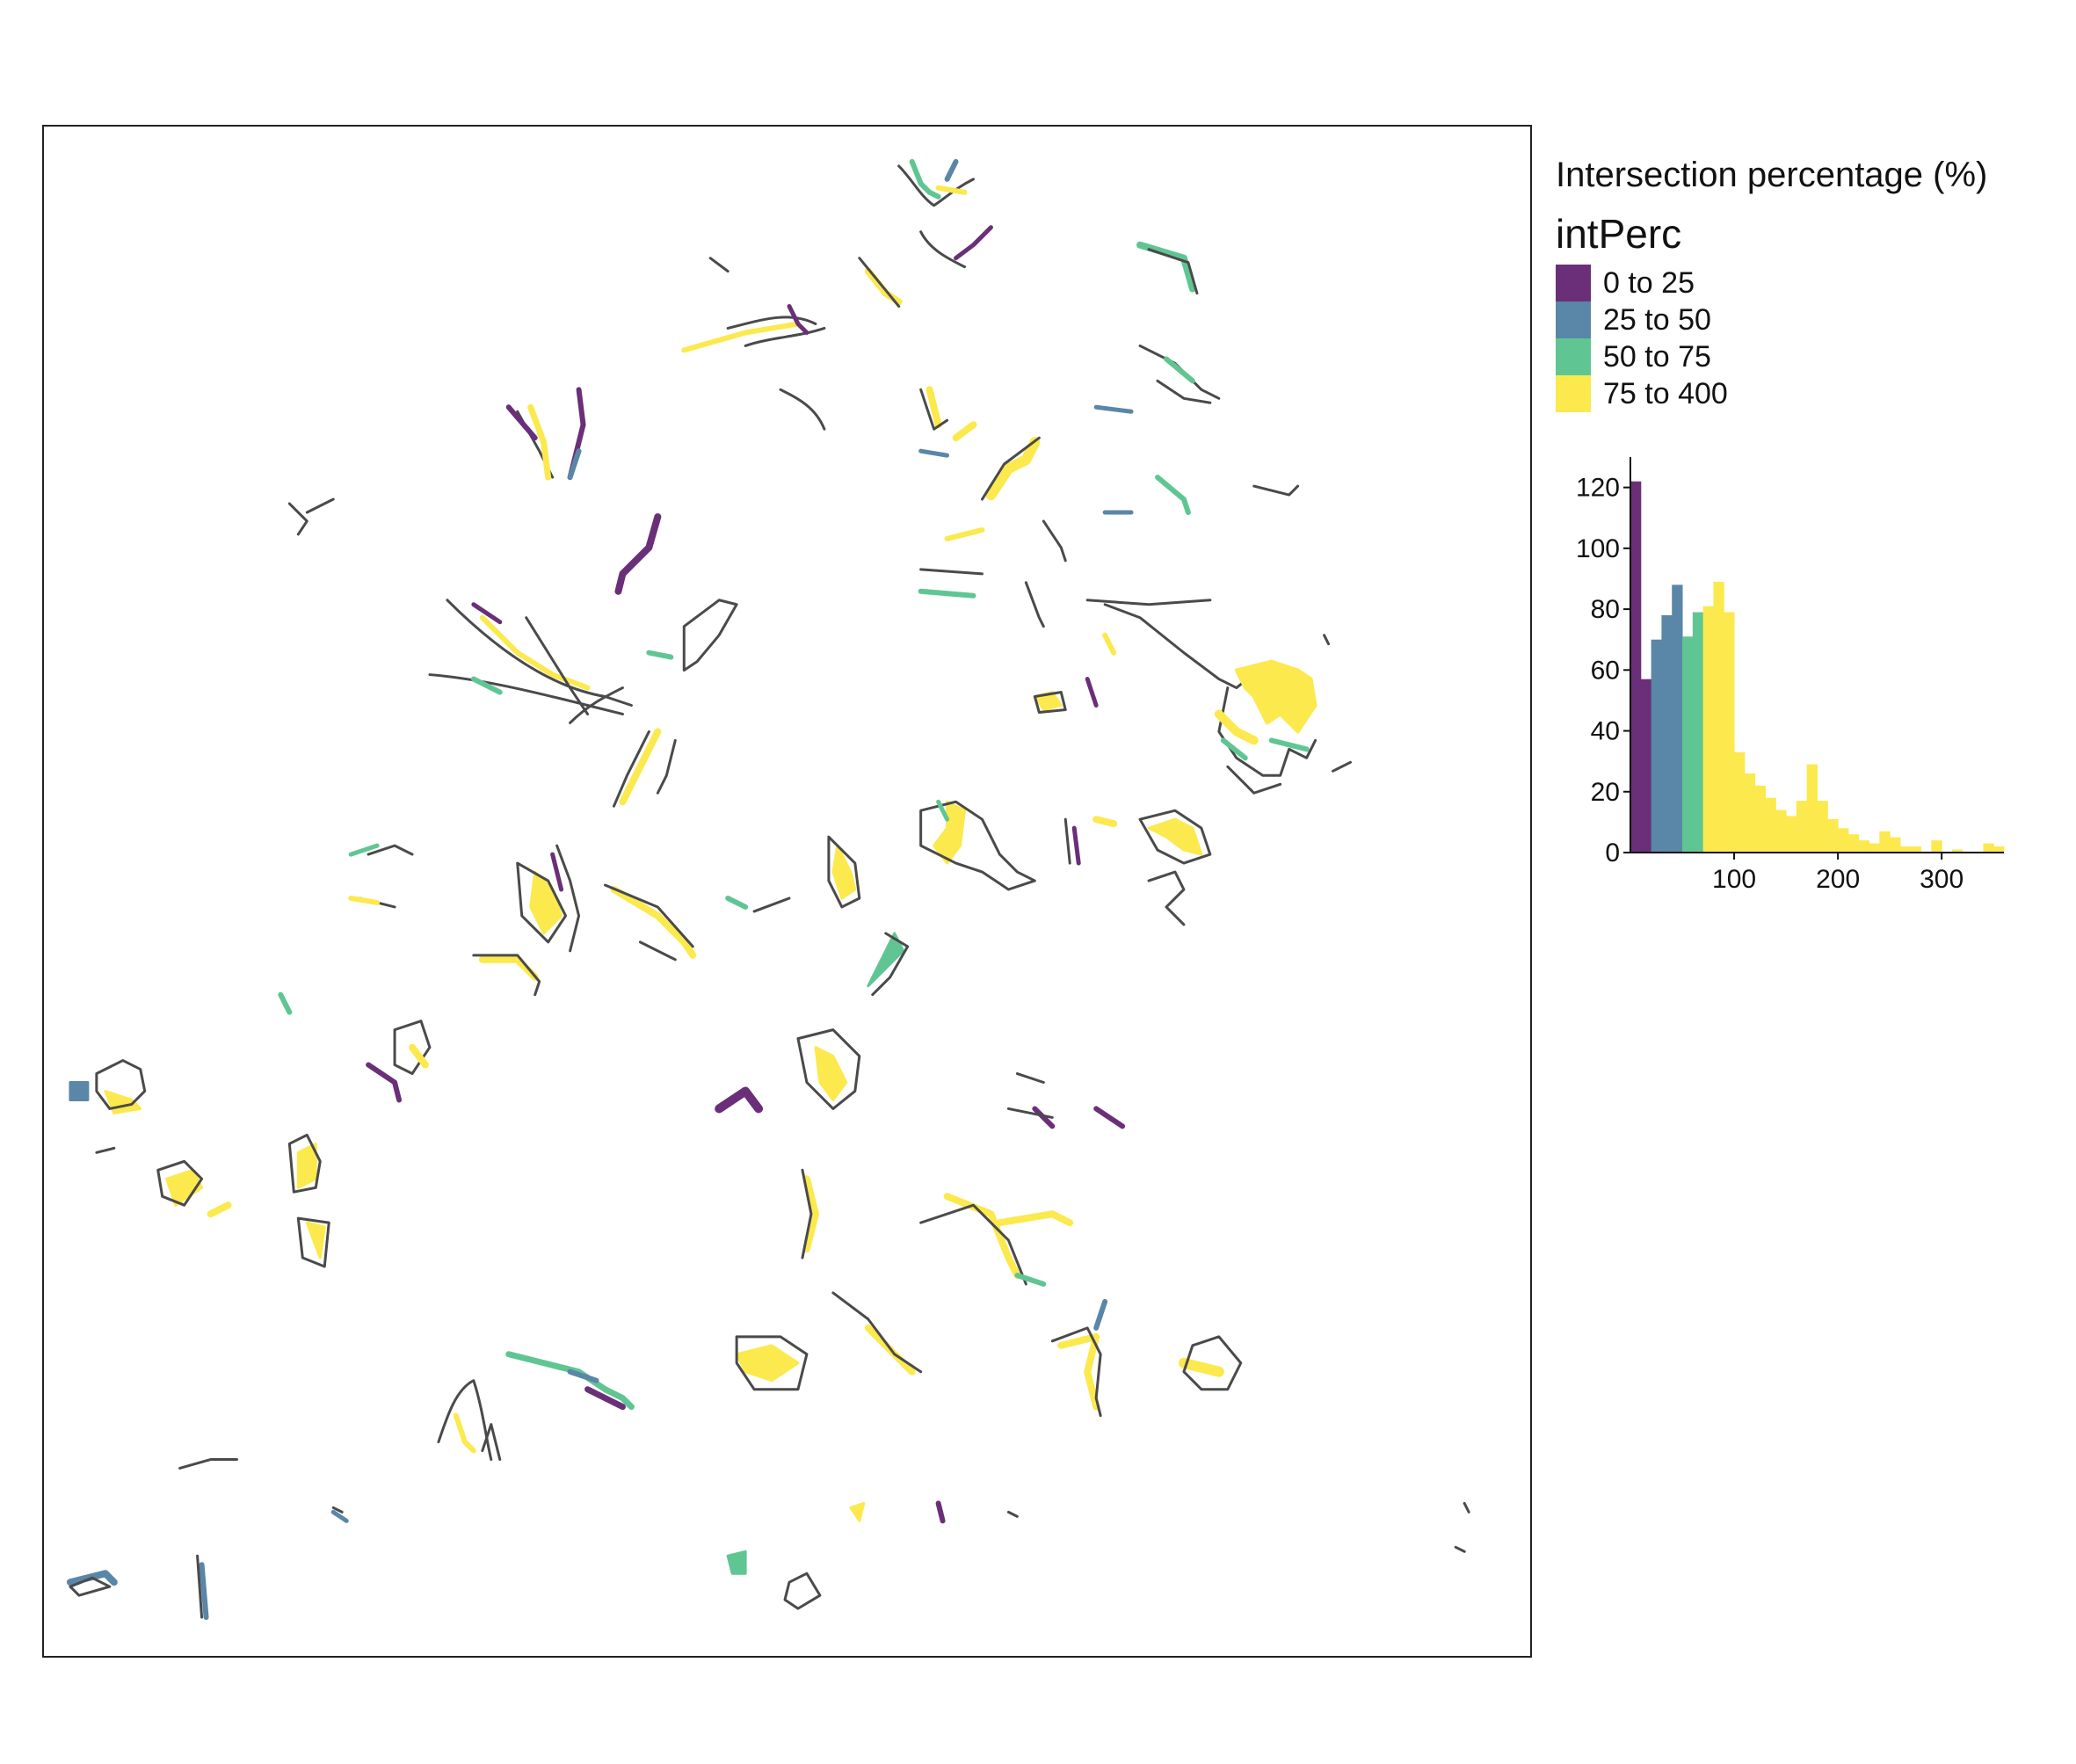 Image resolution: width=2076 pixels, height=1764 pixels. Describe the element at coordinates (632, 449) in the screenshot. I see `feature-group-northwest` at that location.